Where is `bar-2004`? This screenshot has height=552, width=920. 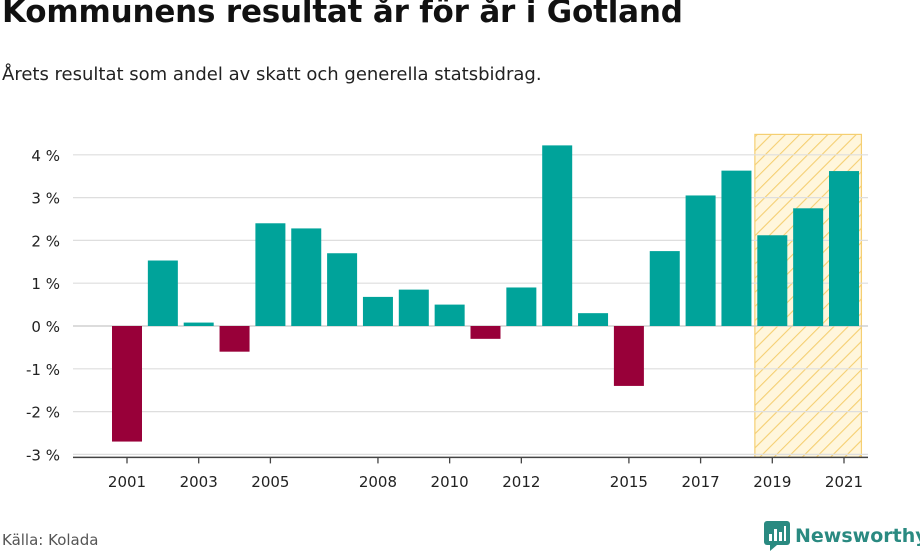
bar-2004 is located at coordinates (234, 339).